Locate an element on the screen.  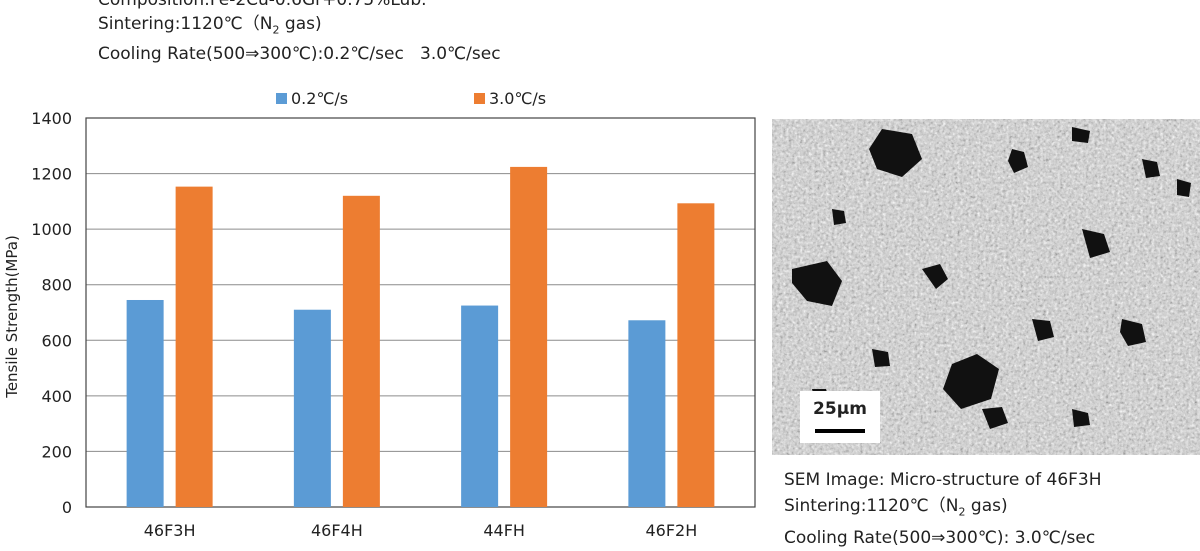
sem-caption-sintering: Sintering:1120℃（N2 gas) is located at coordinates (896, 507).